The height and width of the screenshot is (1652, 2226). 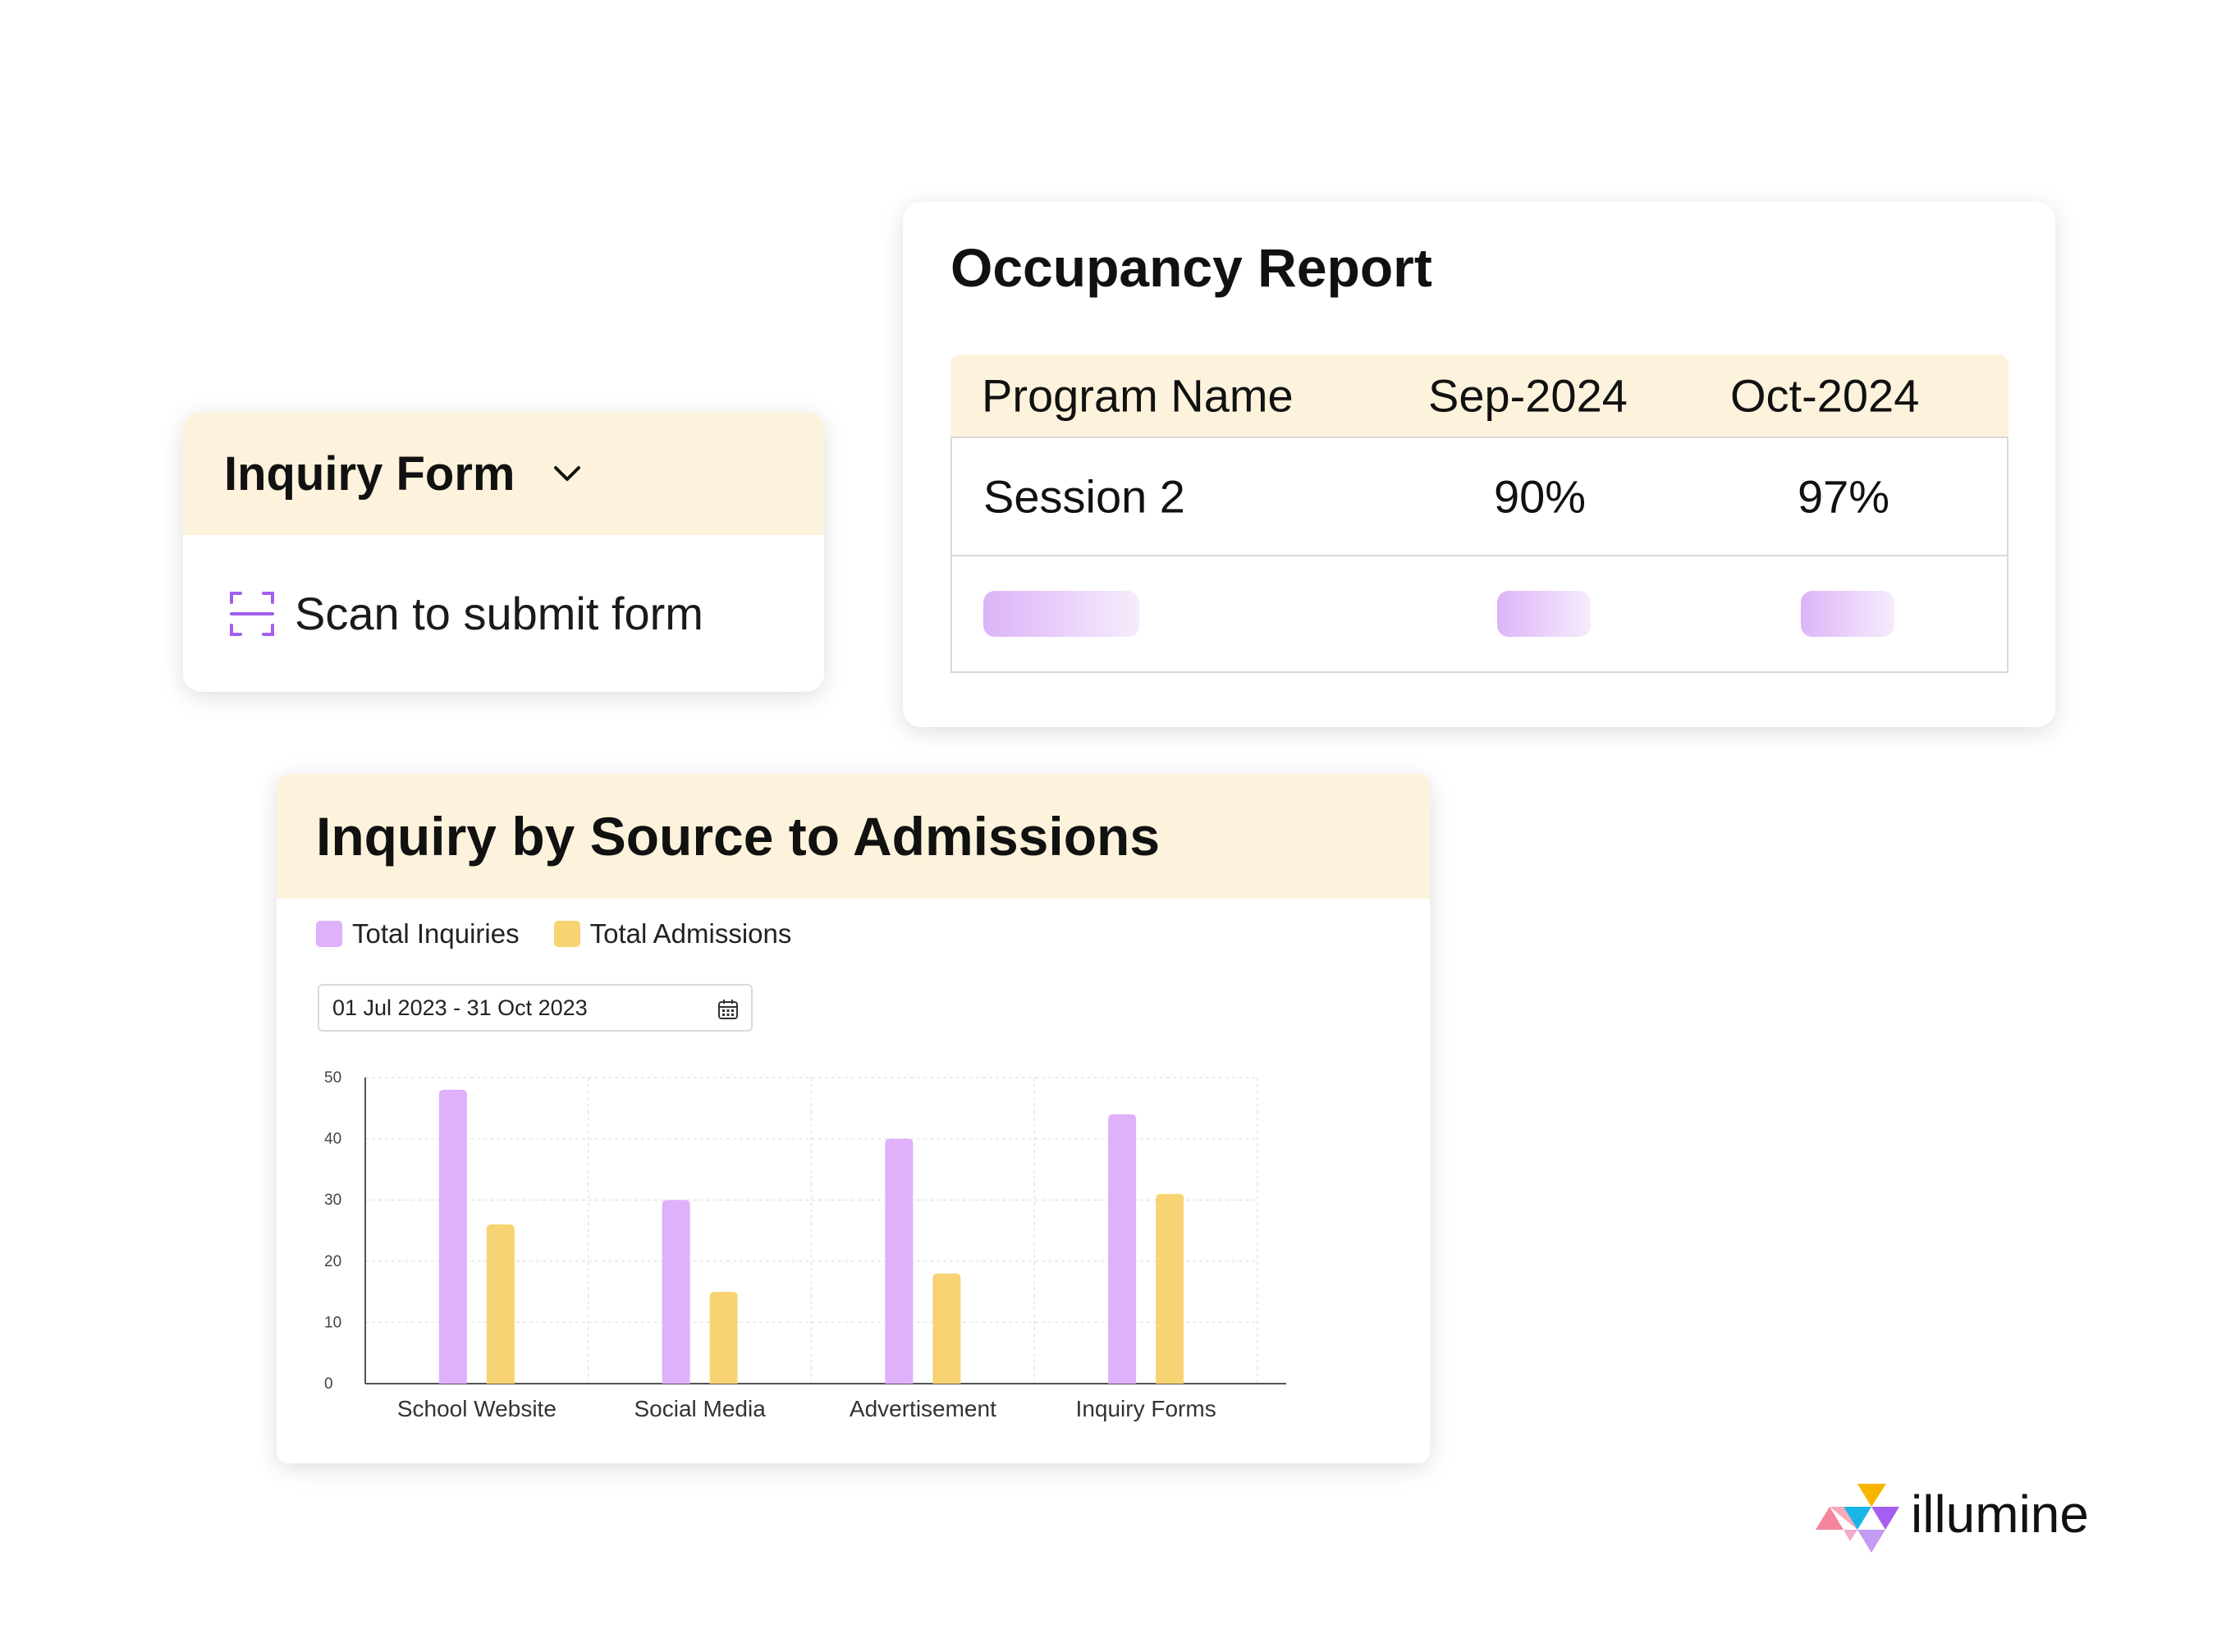 What do you see at coordinates (460, 1007) in the screenshot?
I see `date-range-value: 01 Jul 2023 - 31 Oct 2023` at bounding box center [460, 1007].